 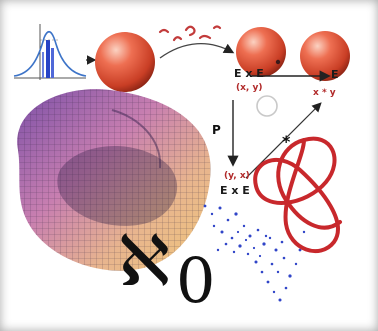 I want to click on exe-top-label: E x E, so click(x=249, y=73).